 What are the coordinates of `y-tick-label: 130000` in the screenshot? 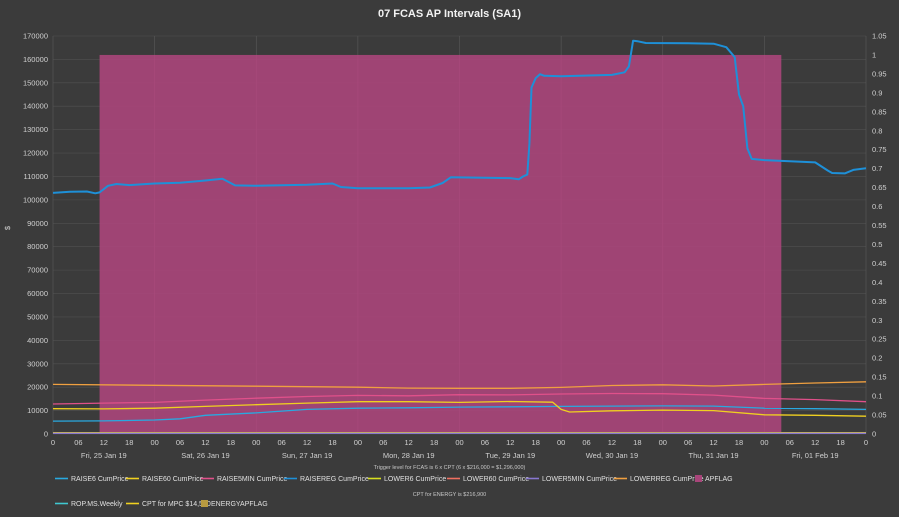 It's located at (35, 129).